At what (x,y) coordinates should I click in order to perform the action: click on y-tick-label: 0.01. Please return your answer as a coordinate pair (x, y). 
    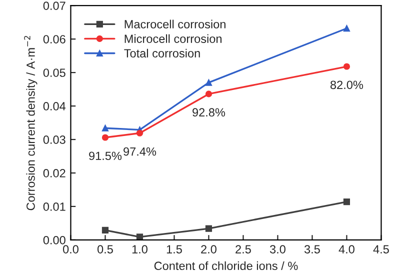
    Looking at the image, I should click on (54, 206).